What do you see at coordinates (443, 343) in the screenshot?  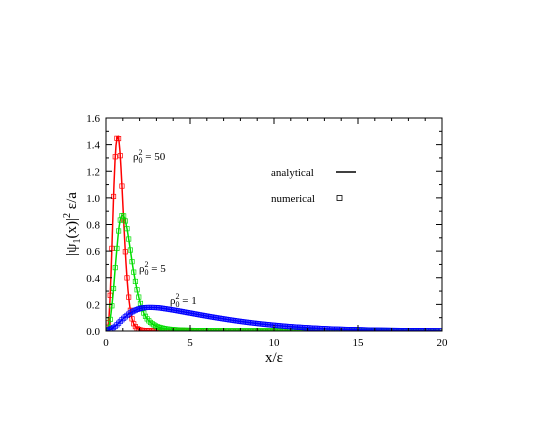 I see `x-tick-label: 20` at bounding box center [443, 343].